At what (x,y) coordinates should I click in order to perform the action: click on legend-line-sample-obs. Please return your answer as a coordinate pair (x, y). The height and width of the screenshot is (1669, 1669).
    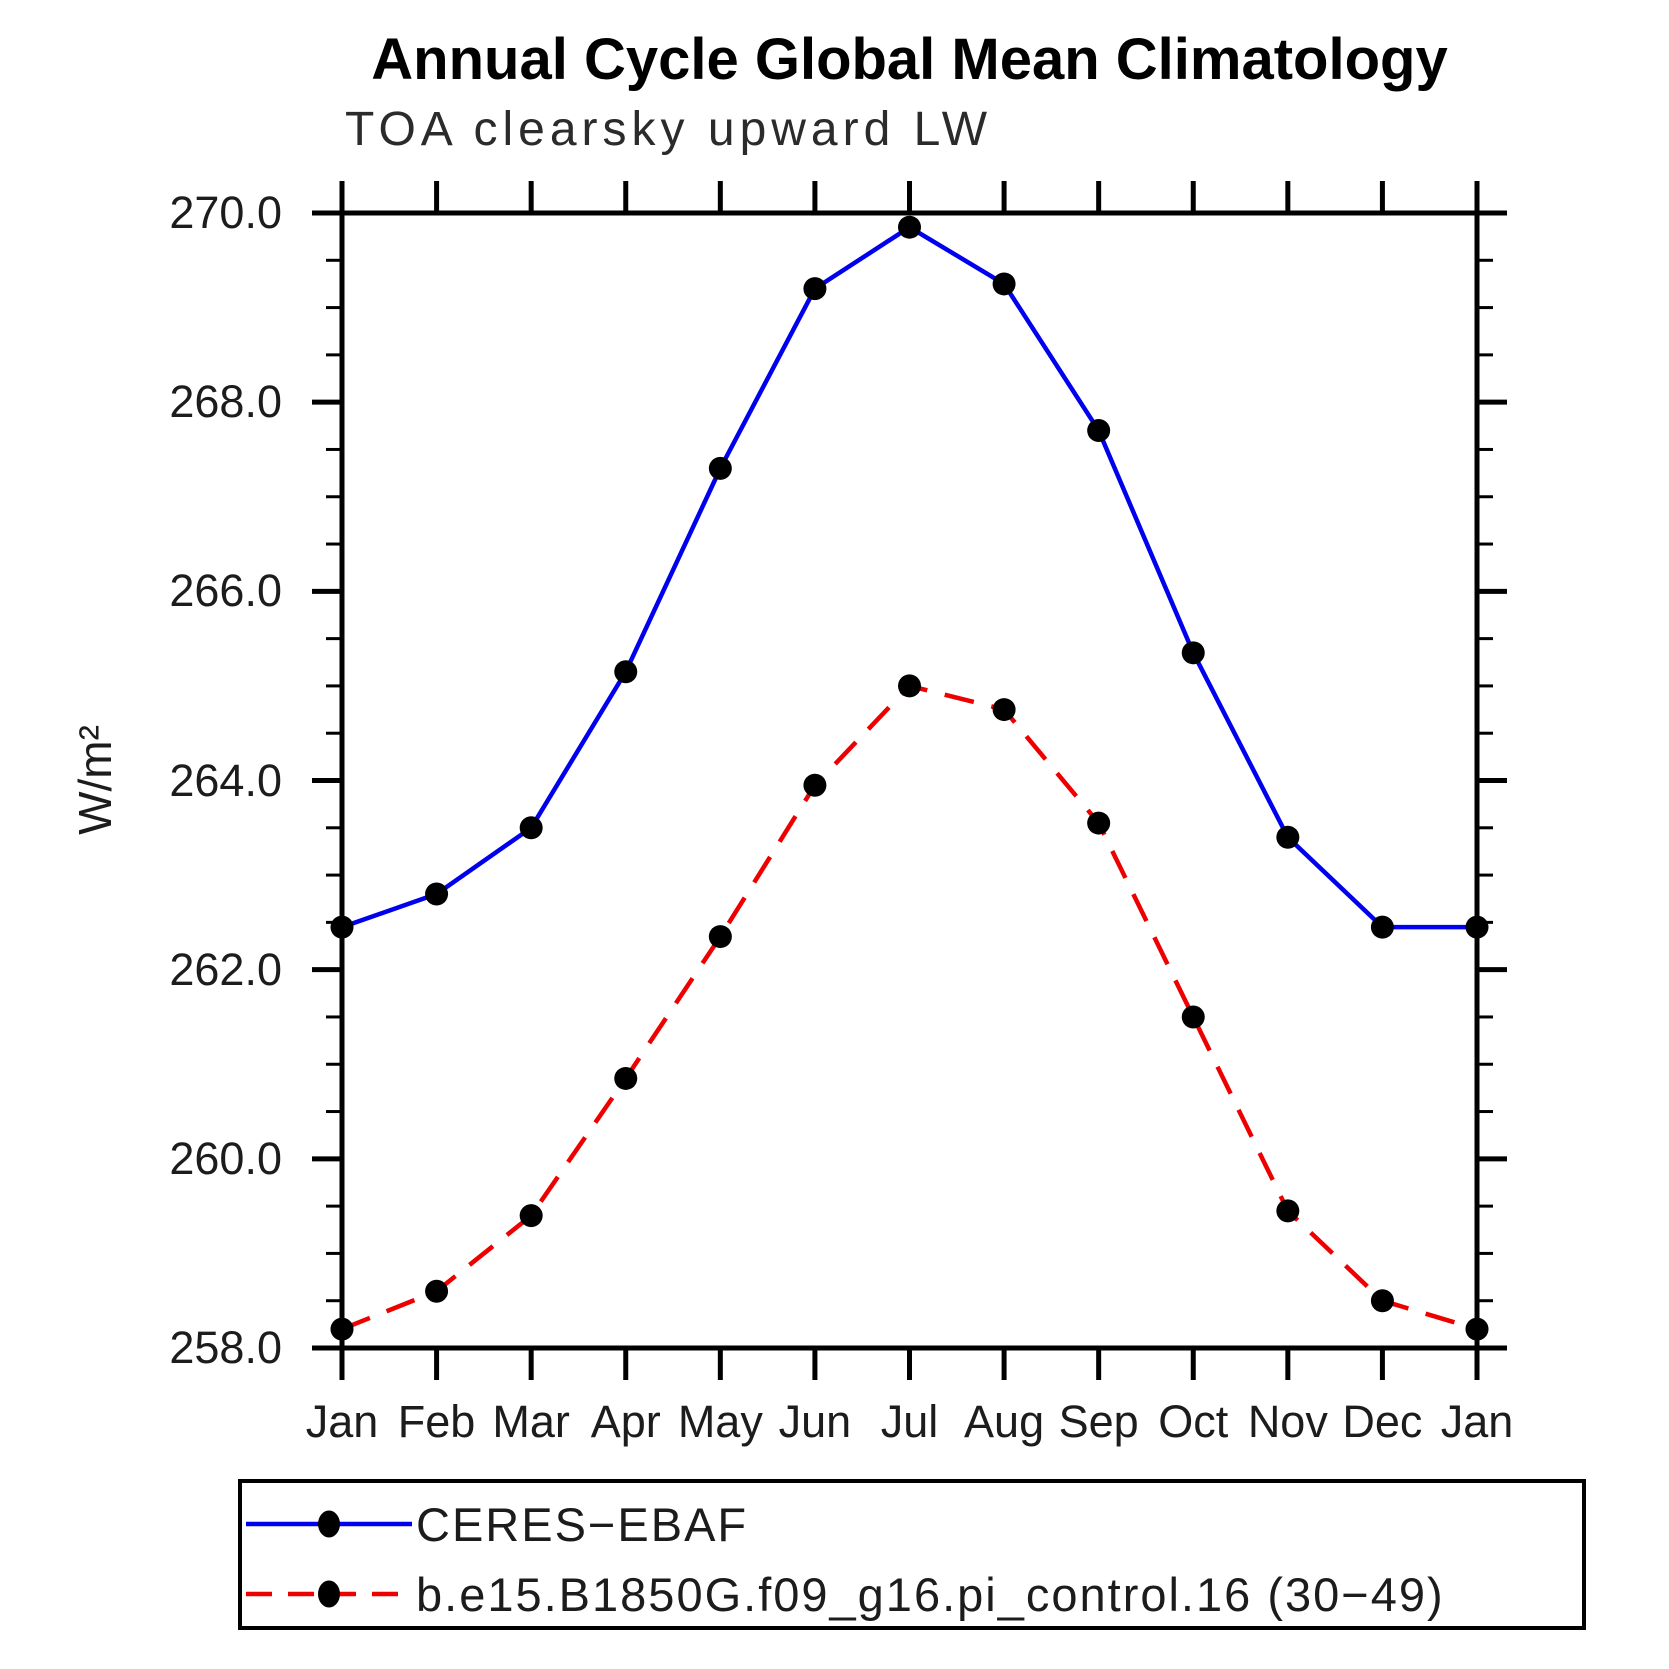
    Looking at the image, I should click on (329, 1524).